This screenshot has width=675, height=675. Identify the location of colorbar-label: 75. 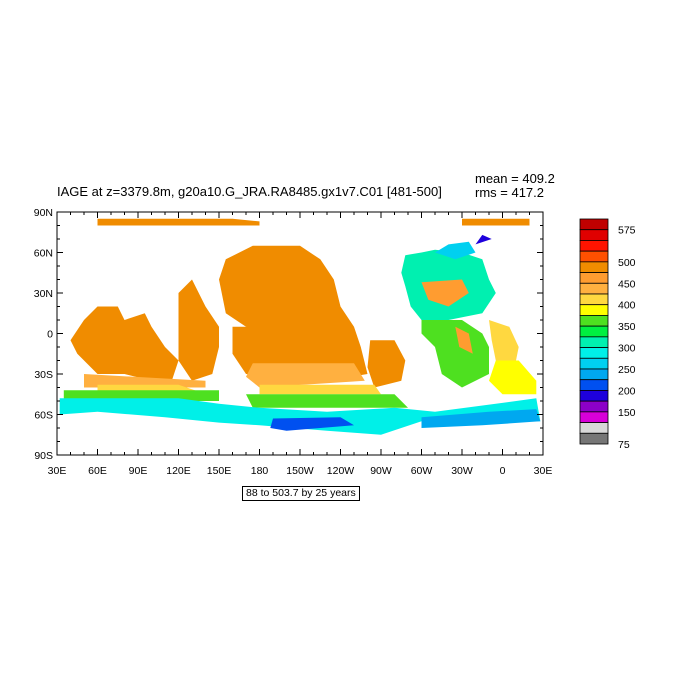
(624, 445).